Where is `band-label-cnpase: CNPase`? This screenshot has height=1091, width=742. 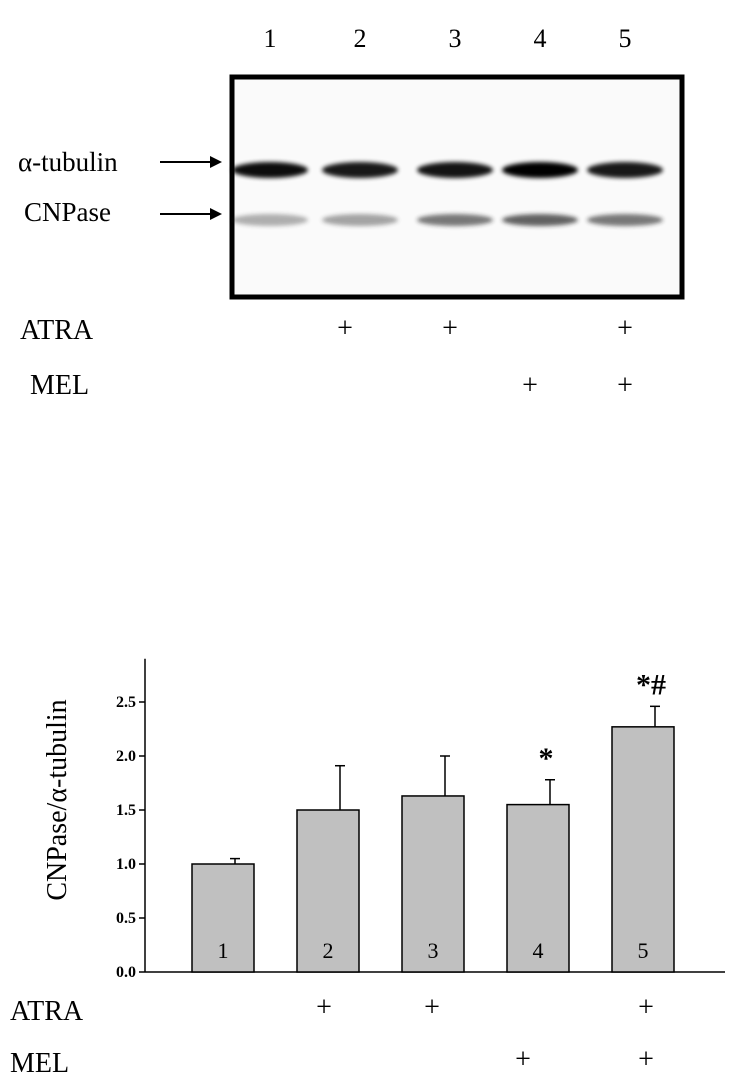
band-label-cnpase: CNPase is located at coordinates (67, 212).